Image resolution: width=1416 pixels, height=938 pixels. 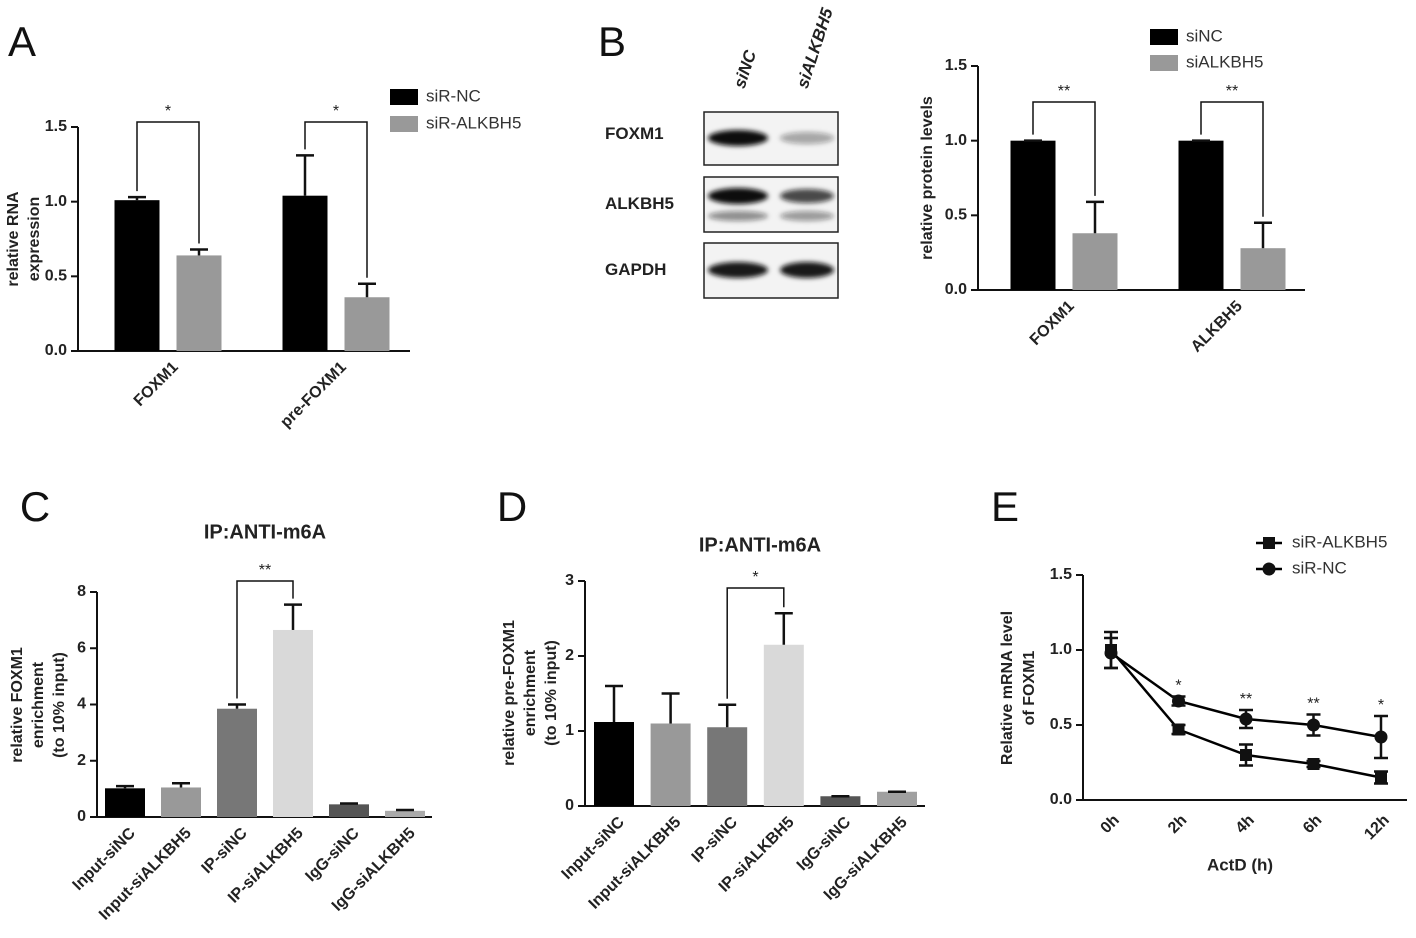 What do you see at coordinates (81, 591) in the screenshot?
I see `y-tick-label: 8` at bounding box center [81, 591].